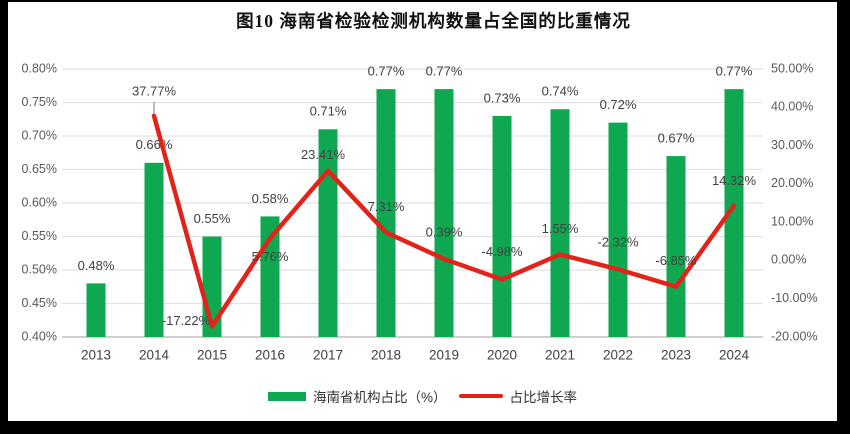 The width and height of the screenshot is (850, 434). What do you see at coordinates (618, 355) in the screenshot?
I see `x-axis-label: 2022` at bounding box center [618, 355].